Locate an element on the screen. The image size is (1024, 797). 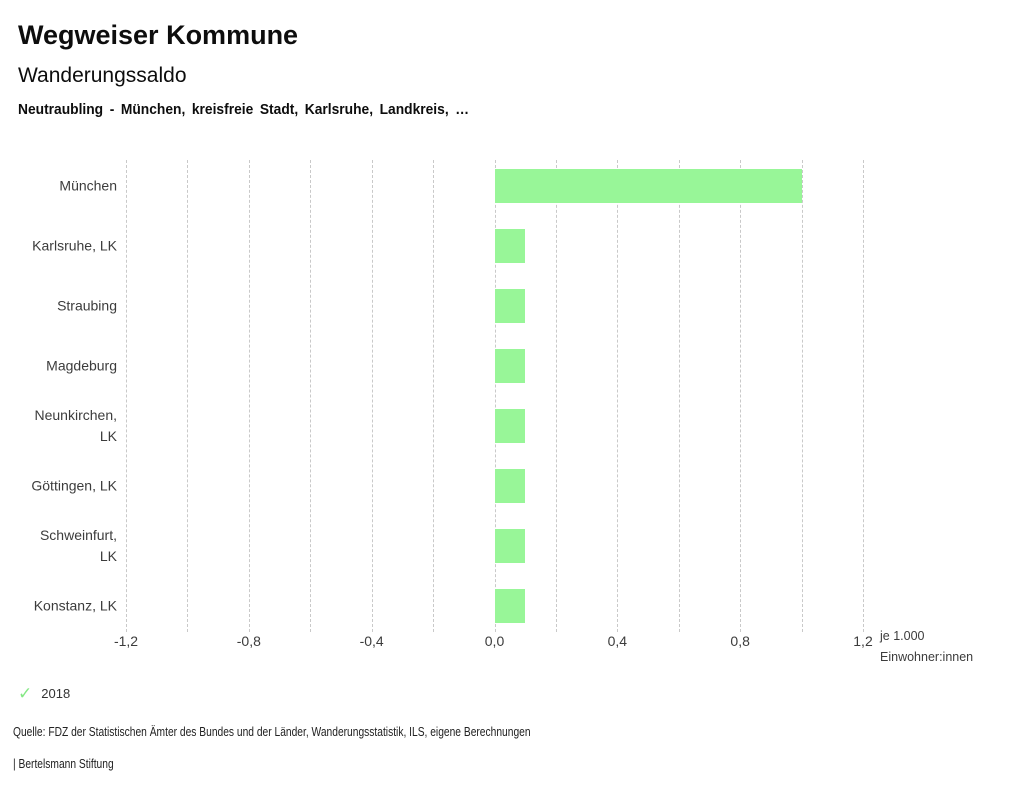
x-tick-label: 0,4 is located at coordinates (617, 641).